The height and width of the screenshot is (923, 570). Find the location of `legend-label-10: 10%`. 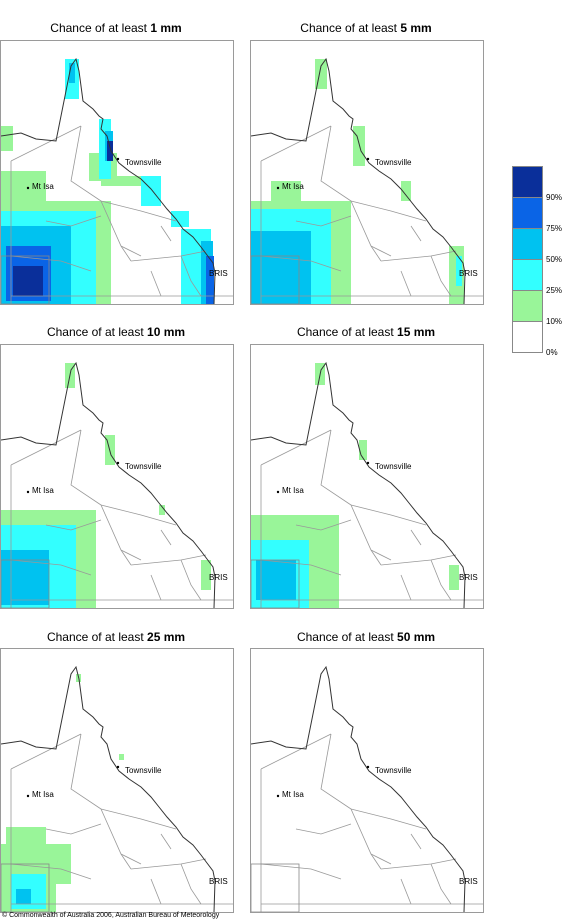

legend-label-10: 10% is located at coordinates (554, 321).